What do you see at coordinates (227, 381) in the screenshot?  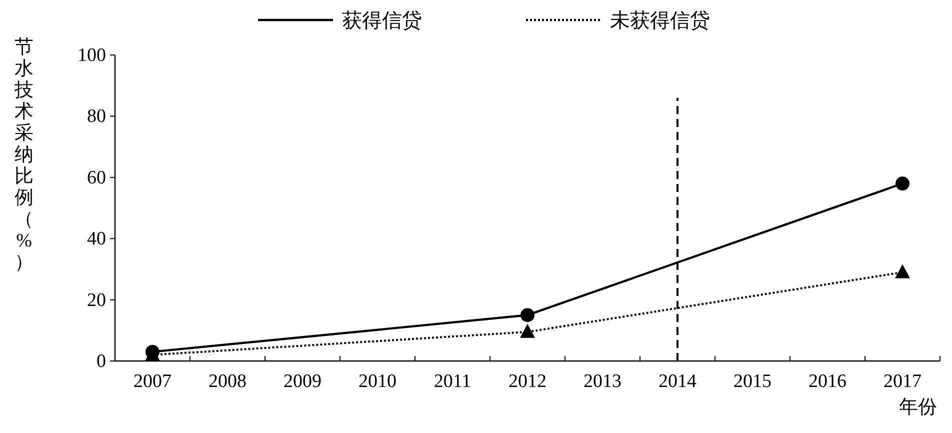 I see `x-tick-label: 2008` at bounding box center [227, 381].